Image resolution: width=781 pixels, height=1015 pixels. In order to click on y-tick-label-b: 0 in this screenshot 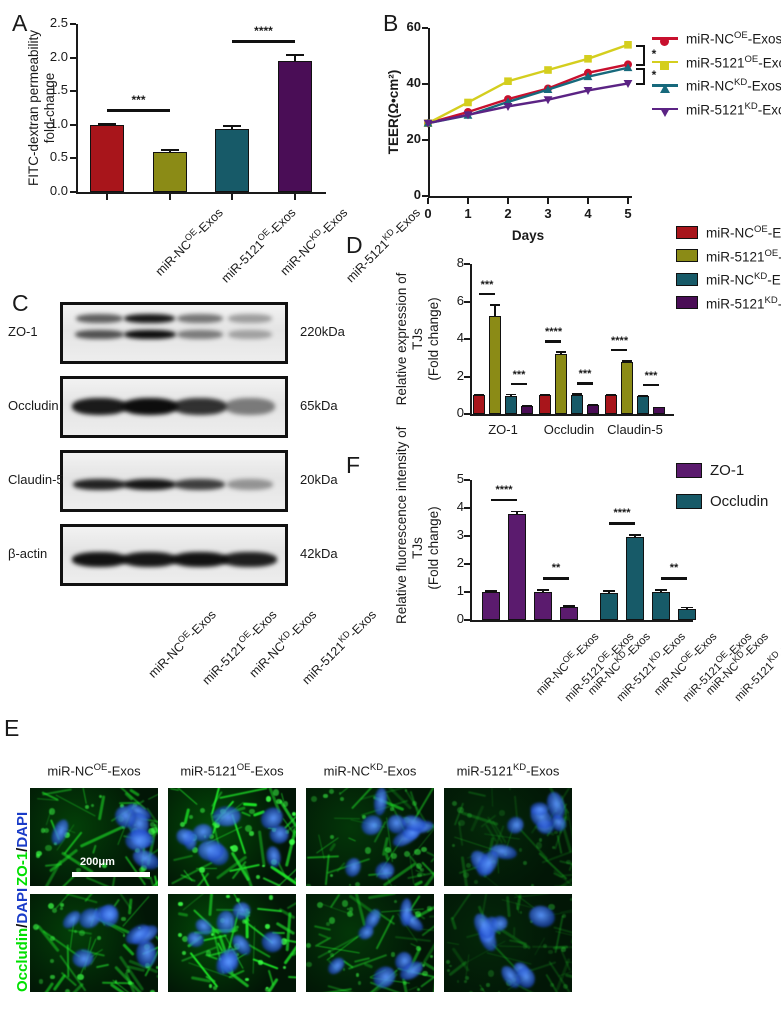, I will do `click(417, 194)`.